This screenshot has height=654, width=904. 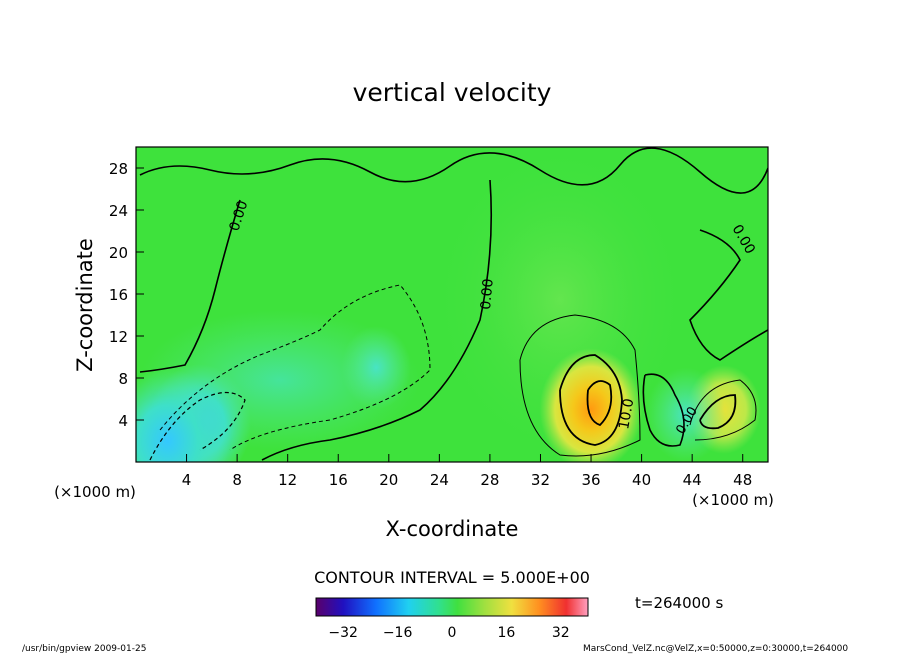 I want to click on y-axis: 4 8 12 16 20 24 28, so click(x=126, y=295).